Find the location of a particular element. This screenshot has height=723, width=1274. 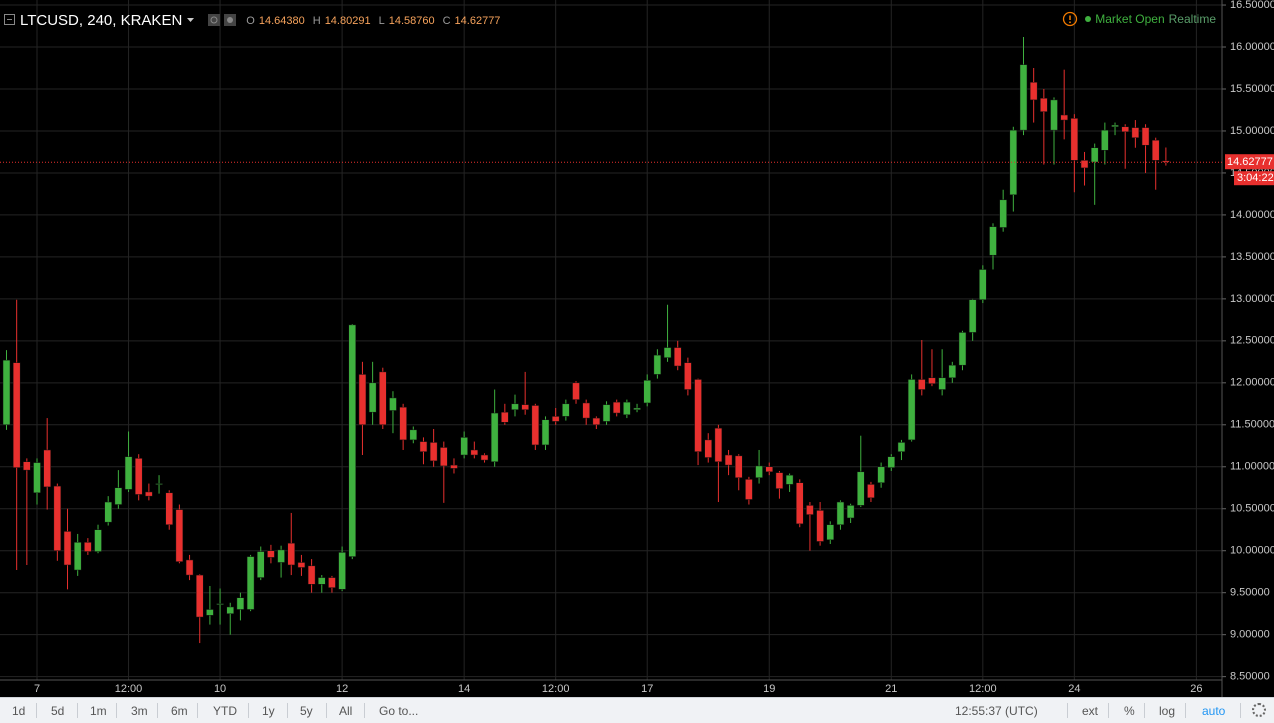

x-tick-label: 19 is located at coordinates (769, 689).